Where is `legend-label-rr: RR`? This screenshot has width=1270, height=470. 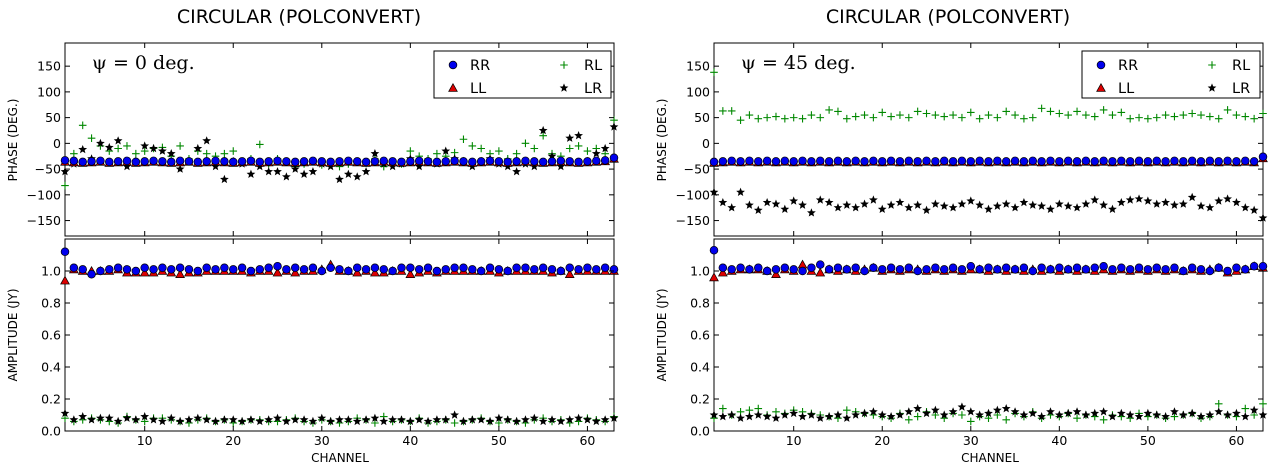 legend-label-rr: RR is located at coordinates (1128, 66).